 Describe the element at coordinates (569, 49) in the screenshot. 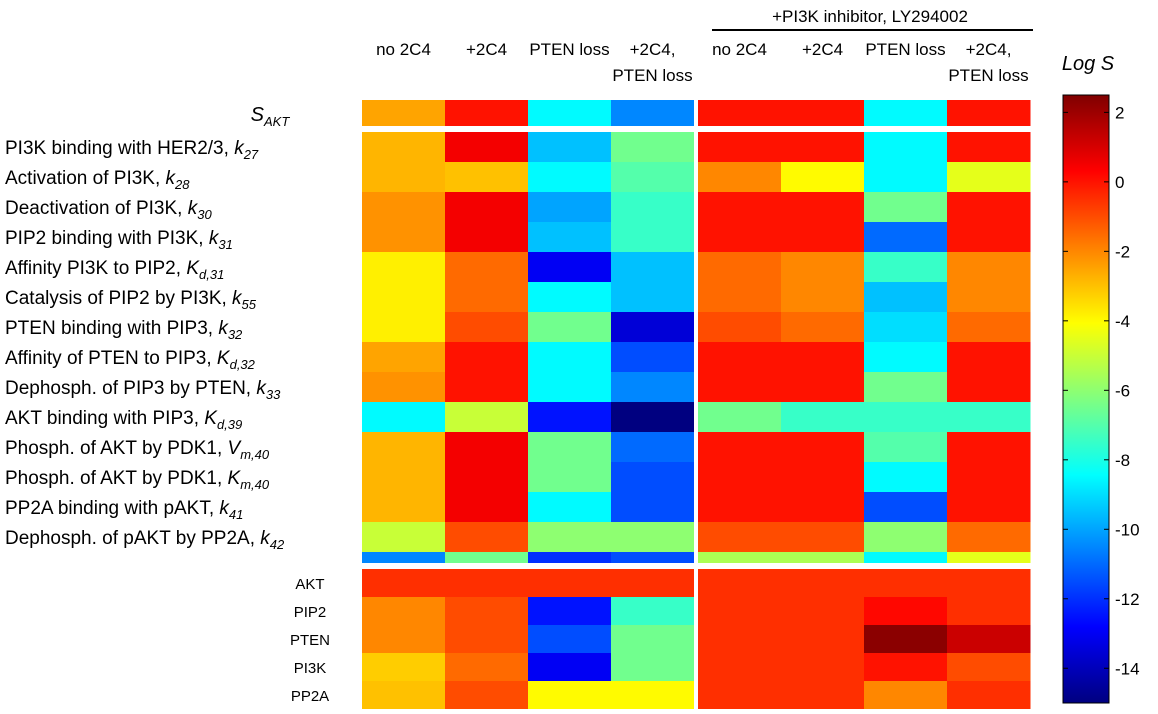

I see `column-label-line1: PTEN loss` at that location.